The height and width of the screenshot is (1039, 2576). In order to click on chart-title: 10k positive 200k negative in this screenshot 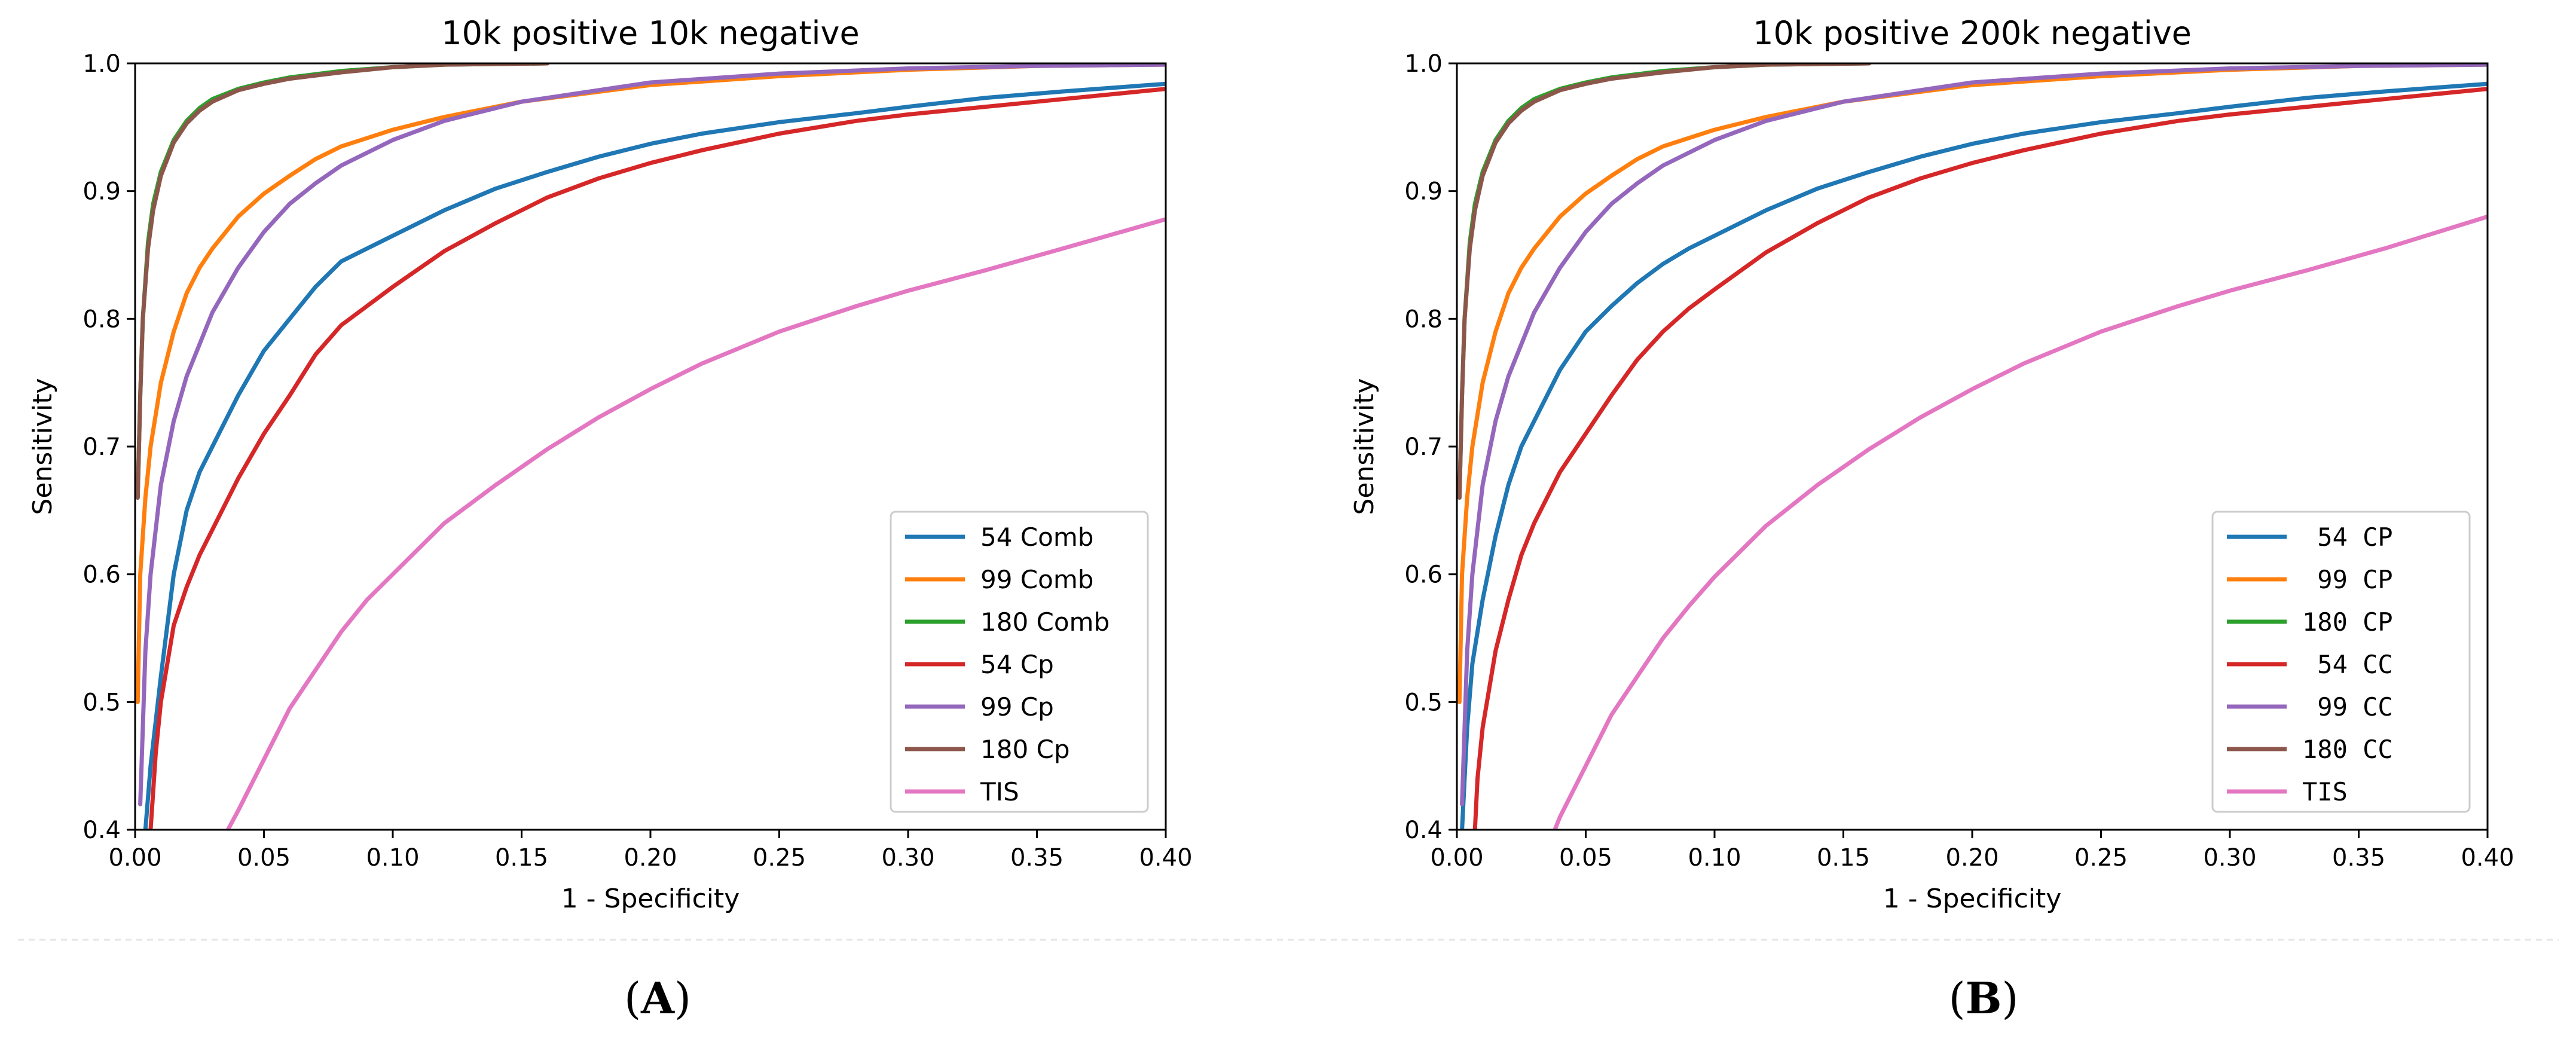, I will do `click(1972, 33)`.